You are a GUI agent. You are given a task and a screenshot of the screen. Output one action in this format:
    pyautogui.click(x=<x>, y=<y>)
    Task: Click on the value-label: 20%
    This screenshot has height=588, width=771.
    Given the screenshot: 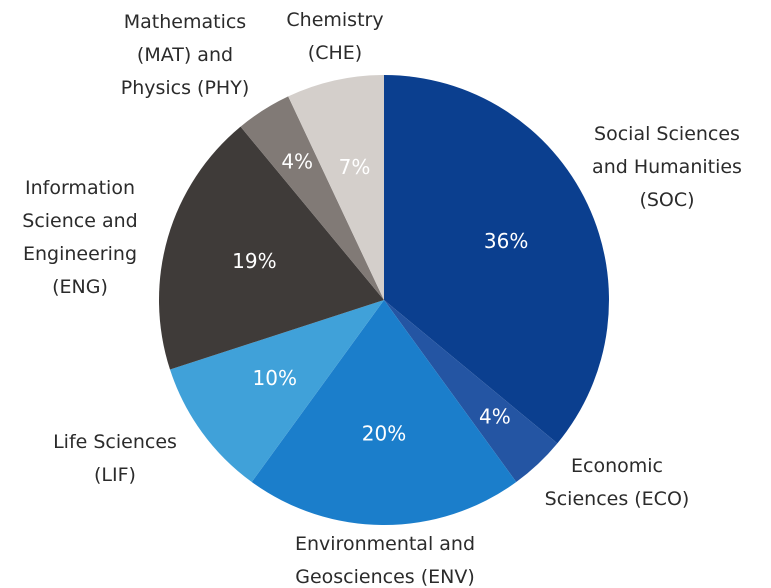 What is the action you would take?
    pyautogui.click(x=384, y=434)
    